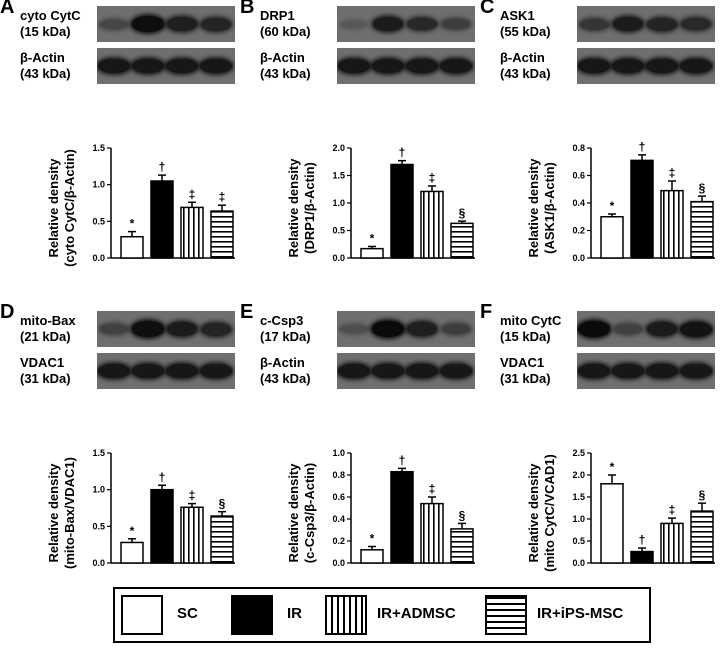  What do you see at coordinates (506, 615) in the screenshot?
I see `legend-swatch-horizontal` at bounding box center [506, 615].